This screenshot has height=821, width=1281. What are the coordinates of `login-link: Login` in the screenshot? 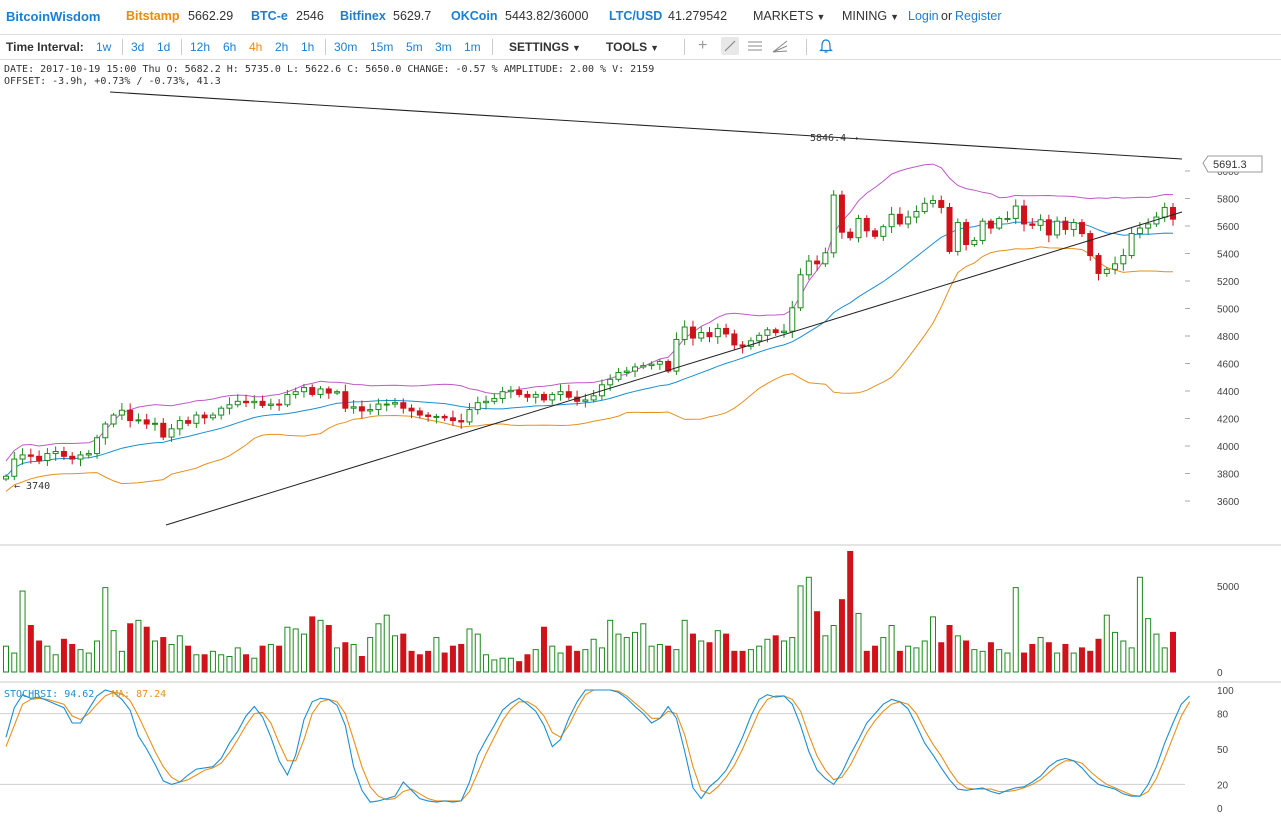 It's located at (923, 16).